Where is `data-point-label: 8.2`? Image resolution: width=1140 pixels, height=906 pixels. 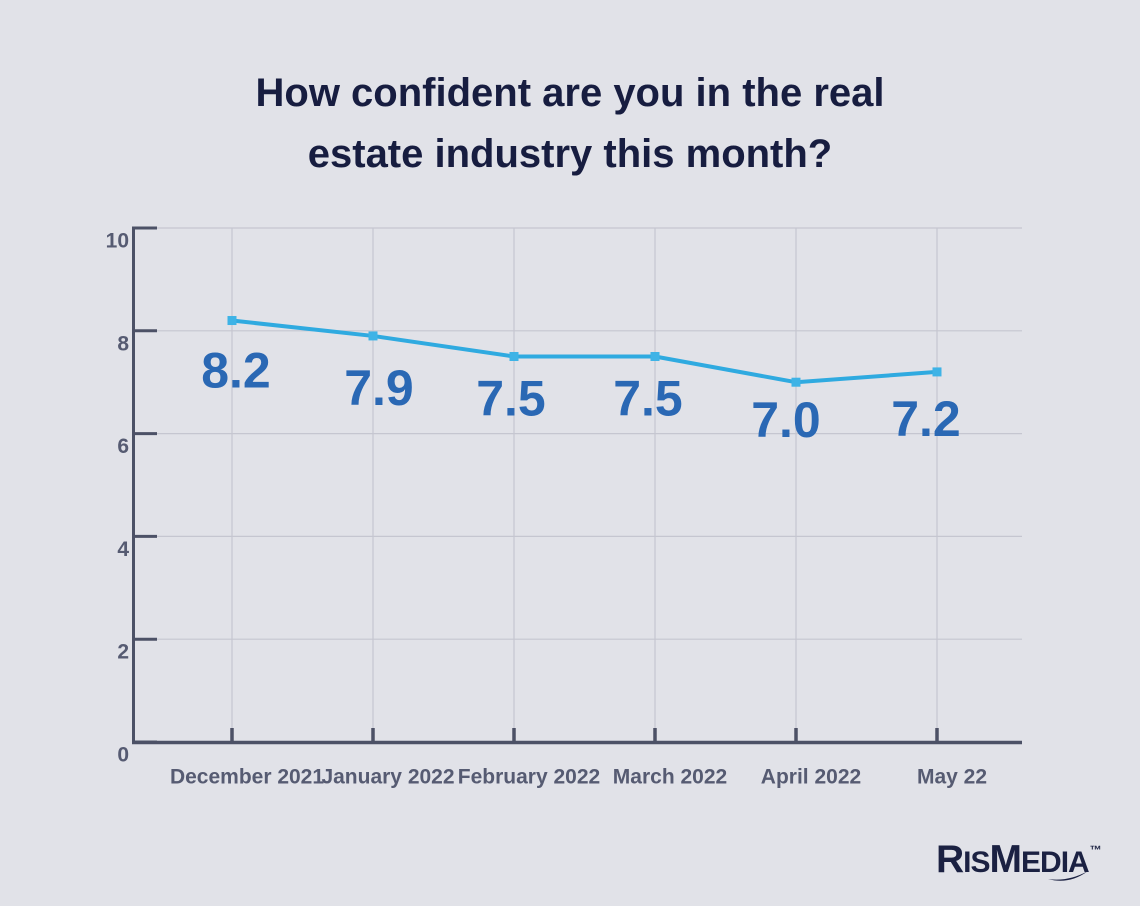 data-point-label: 8.2 is located at coordinates (236, 371).